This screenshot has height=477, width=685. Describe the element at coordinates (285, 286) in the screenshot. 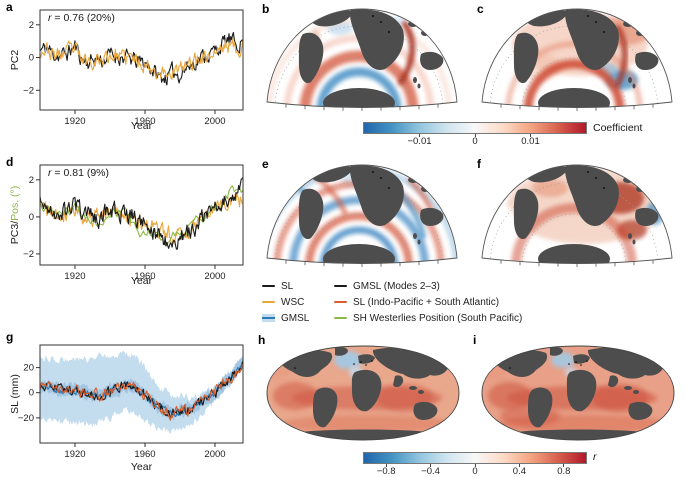

I see `legend-item: SL` at that location.